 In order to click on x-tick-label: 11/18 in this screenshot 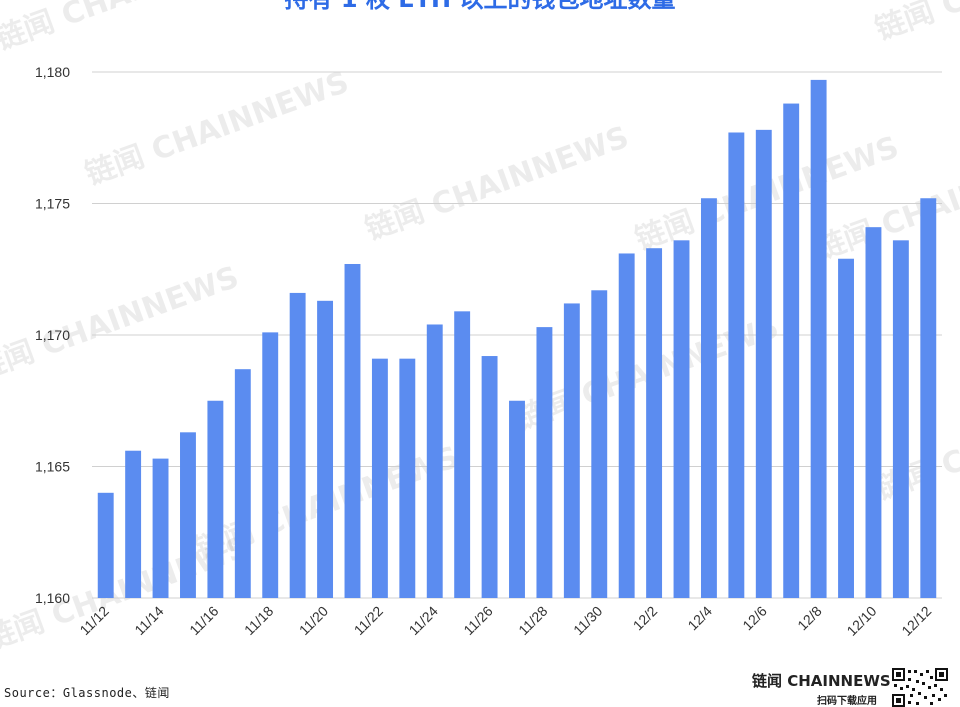, I will do `click(259, 621)`.